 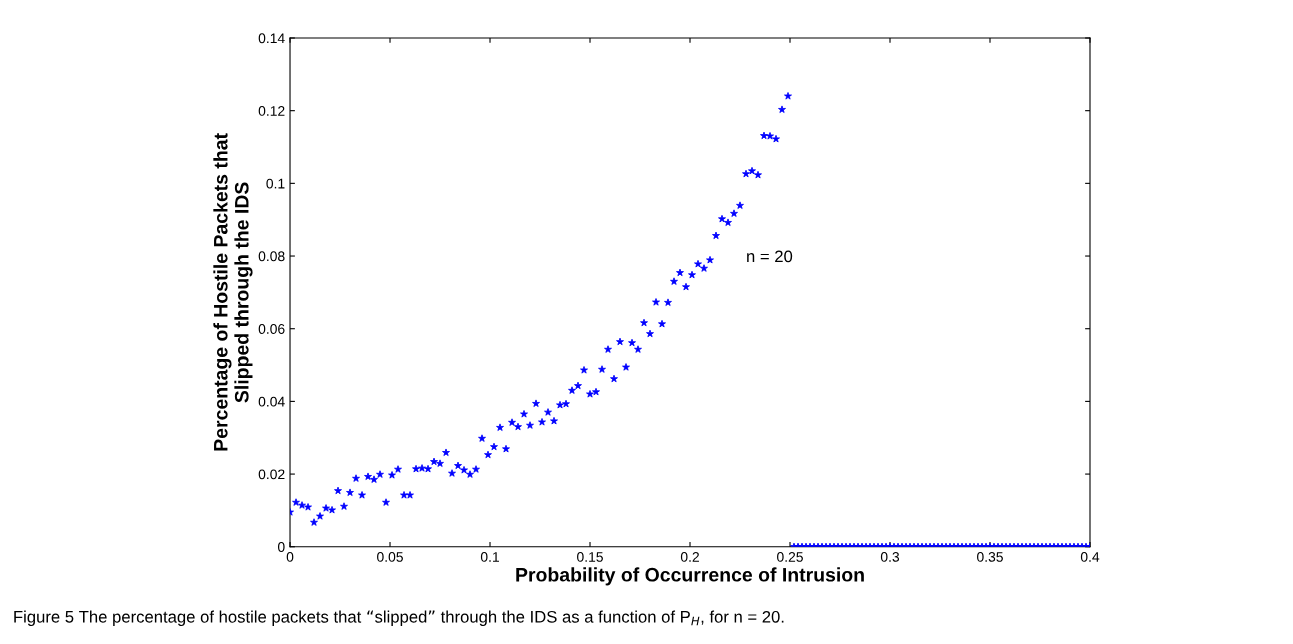 I want to click on x-tick-label: 0.2, so click(x=689, y=556).